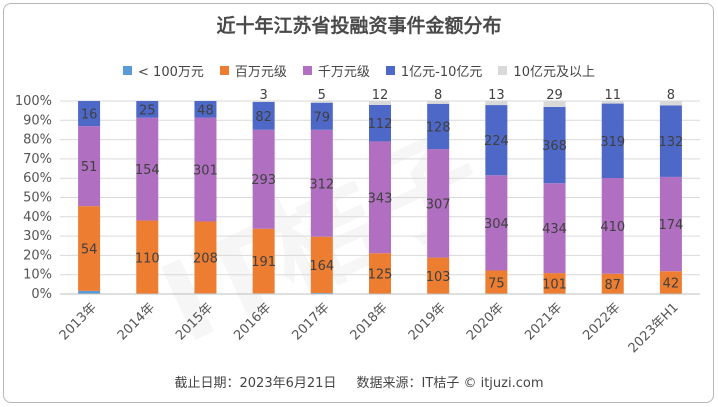 Image resolution: width=718 pixels, height=407 pixels. I want to click on legend-item: < 100万元, so click(163, 70).